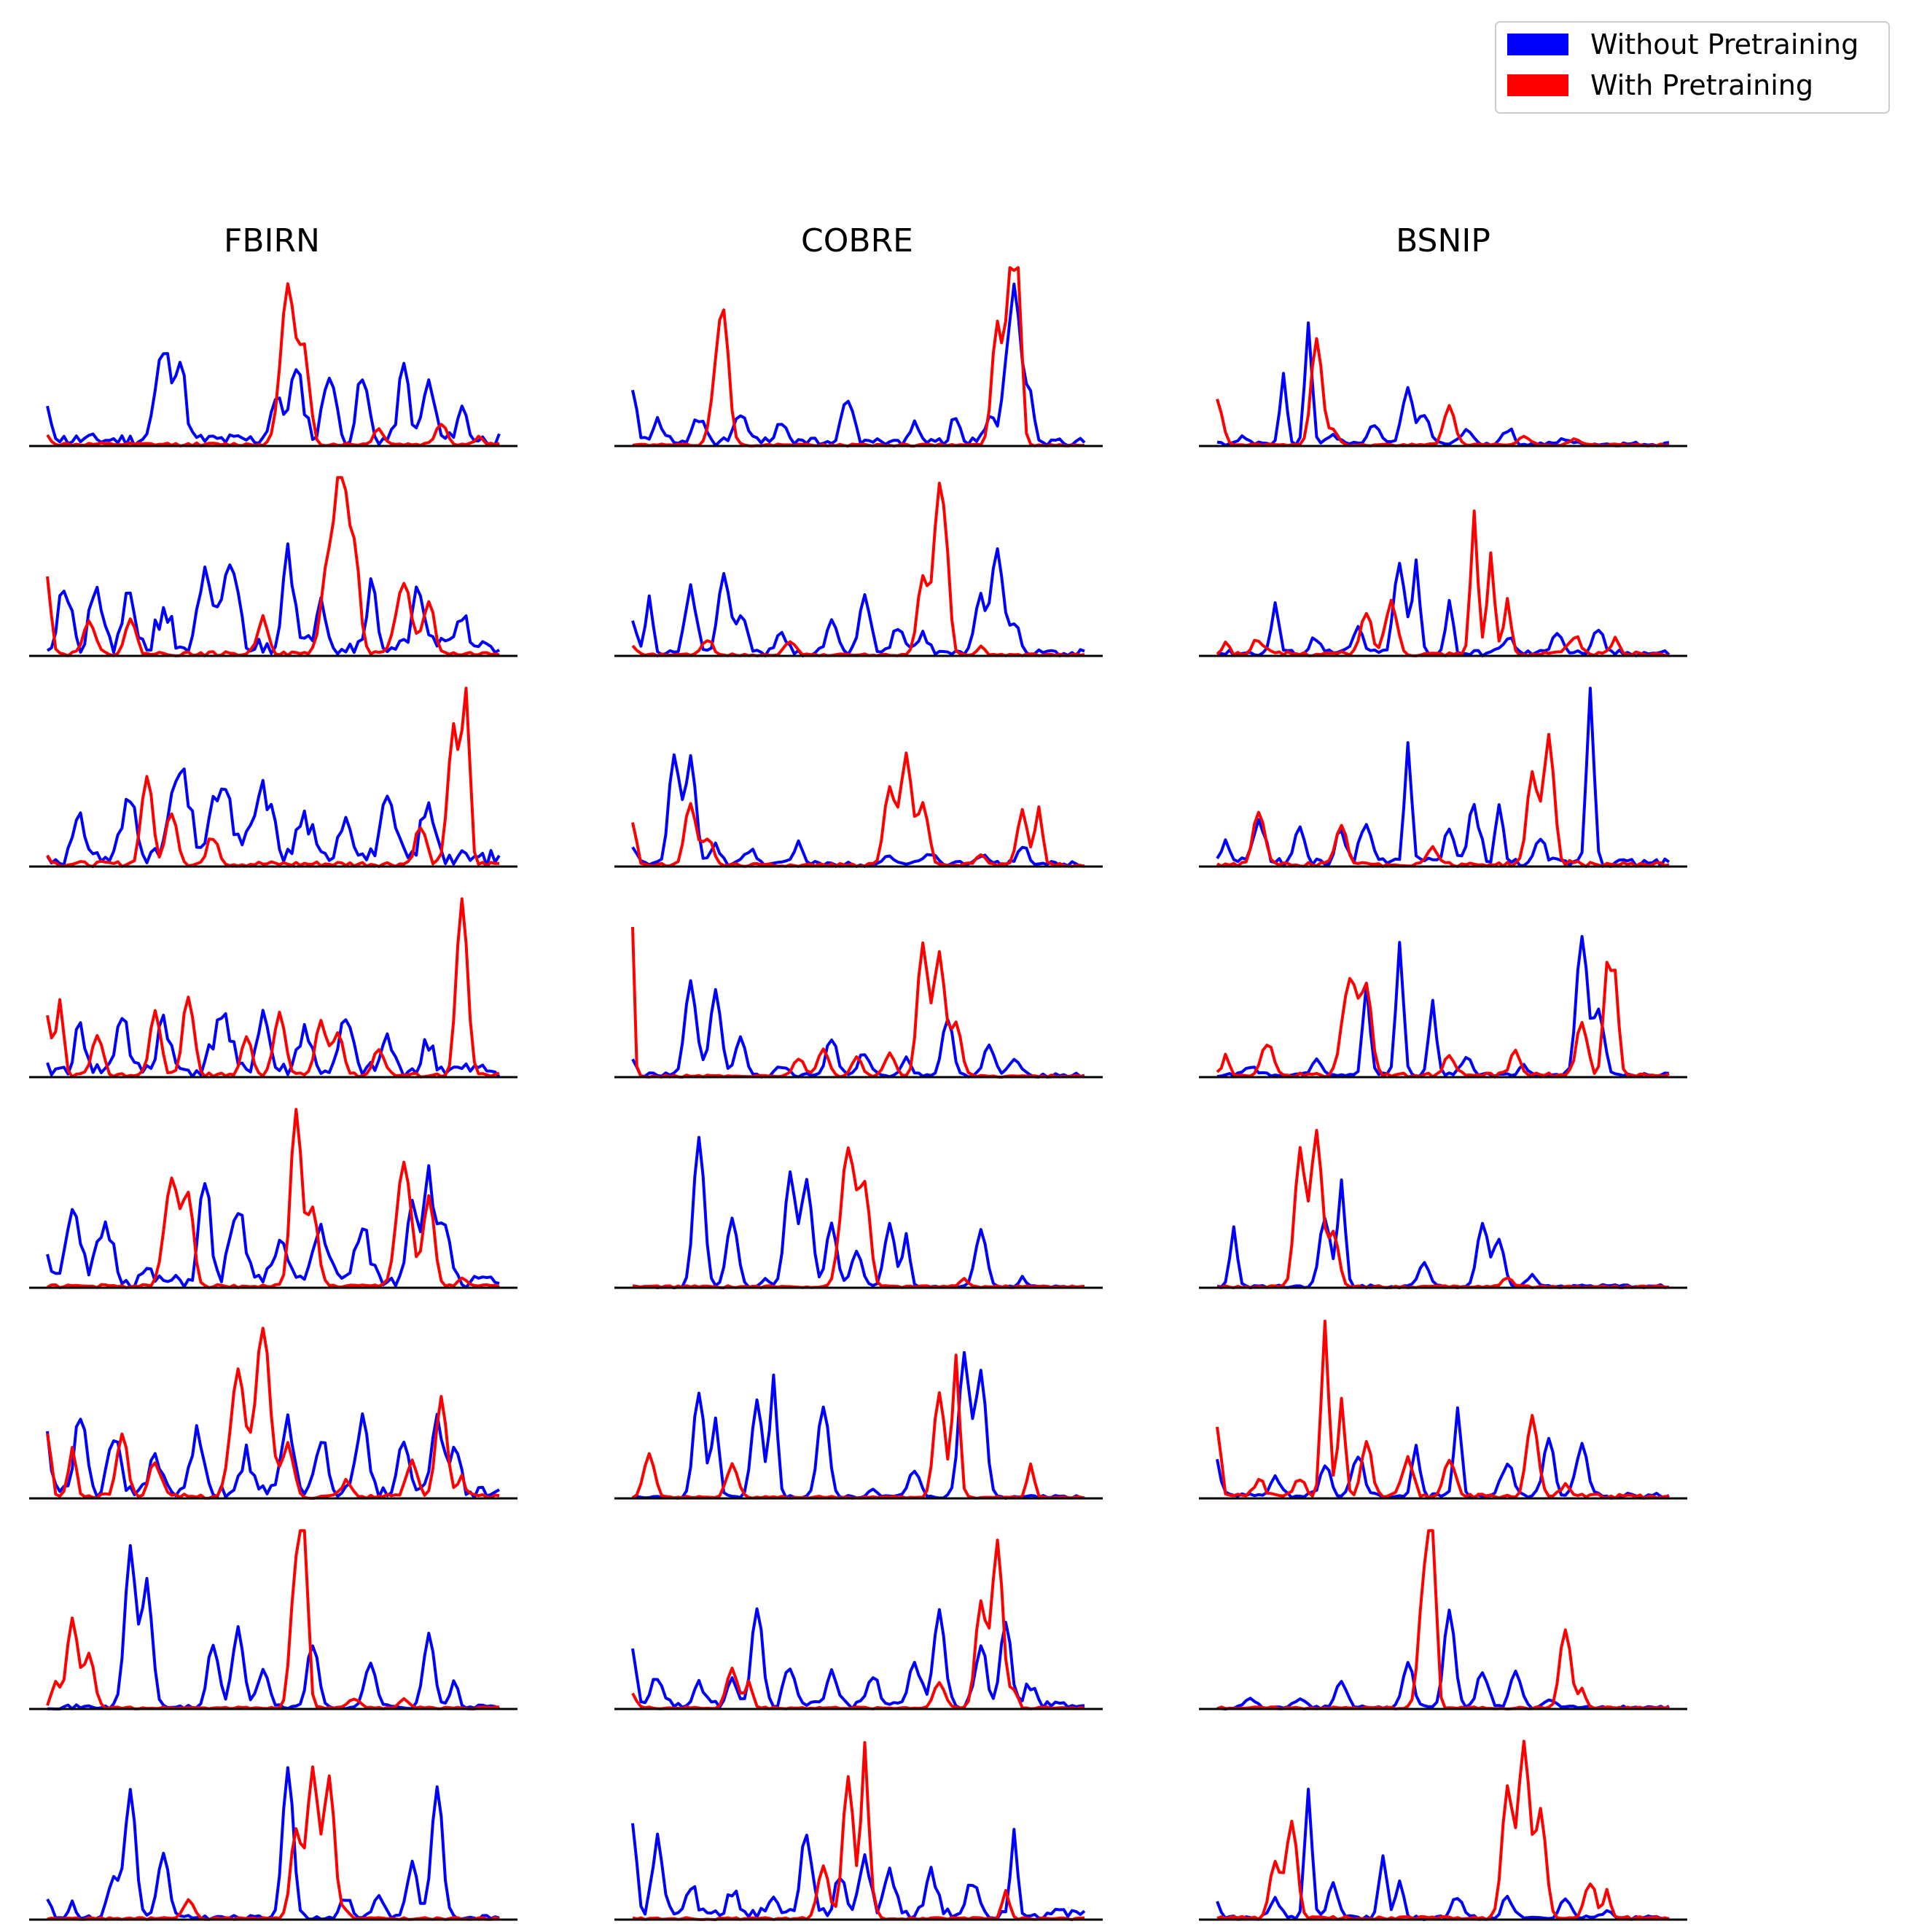 The height and width of the screenshot is (1932, 1911). What do you see at coordinates (272, 240) in the screenshot?
I see `column-title-fbirn: FBIRN` at bounding box center [272, 240].